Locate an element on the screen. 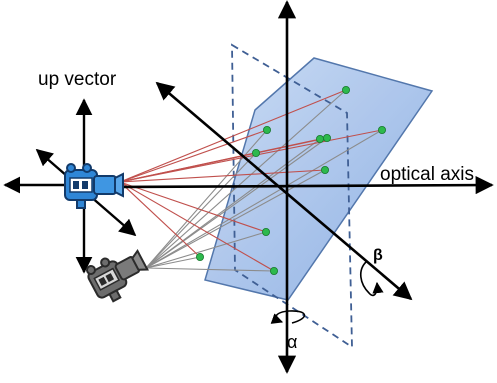  beta-rotation-arrow is located at coordinates (372, 278).